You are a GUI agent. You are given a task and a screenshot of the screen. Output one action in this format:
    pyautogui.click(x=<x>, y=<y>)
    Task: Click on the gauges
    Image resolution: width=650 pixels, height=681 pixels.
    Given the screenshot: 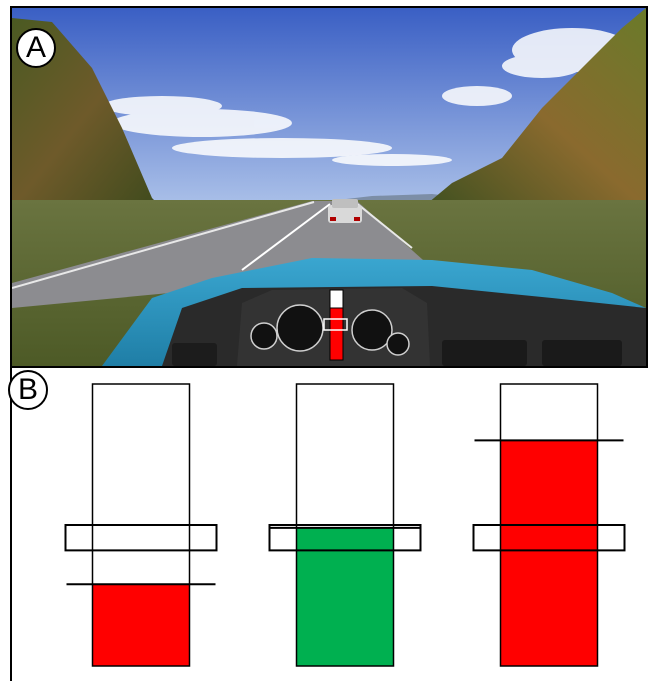 What is the action you would take?
    pyautogui.click(x=330, y=330)
    